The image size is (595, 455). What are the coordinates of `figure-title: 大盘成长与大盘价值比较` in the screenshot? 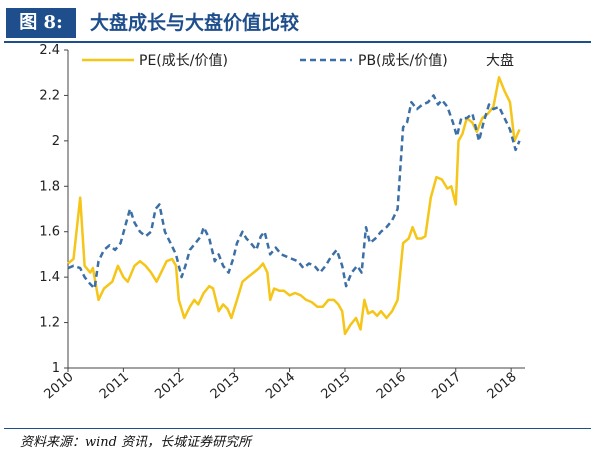 It's located at (195, 23).